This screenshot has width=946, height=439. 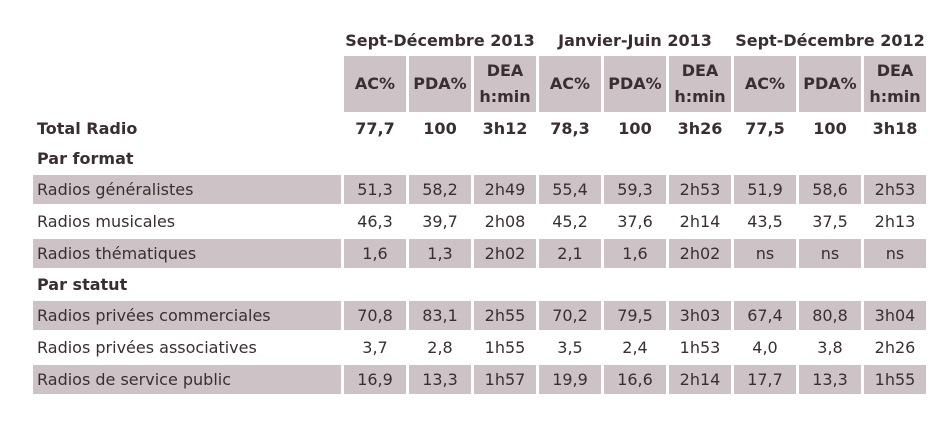 What do you see at coordinates (505, 379) in the screenshot?
I see `cell-value: 1h57` at bounding box center [505, 379].